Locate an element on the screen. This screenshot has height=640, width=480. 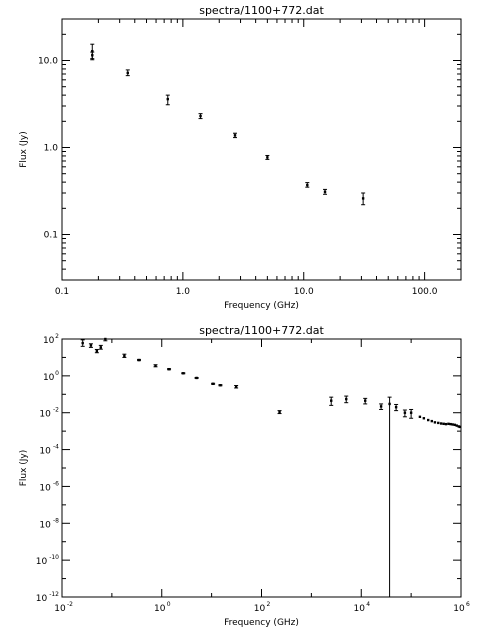
x-tick-label-exponent: -2 is located at coordinates (70, 604).